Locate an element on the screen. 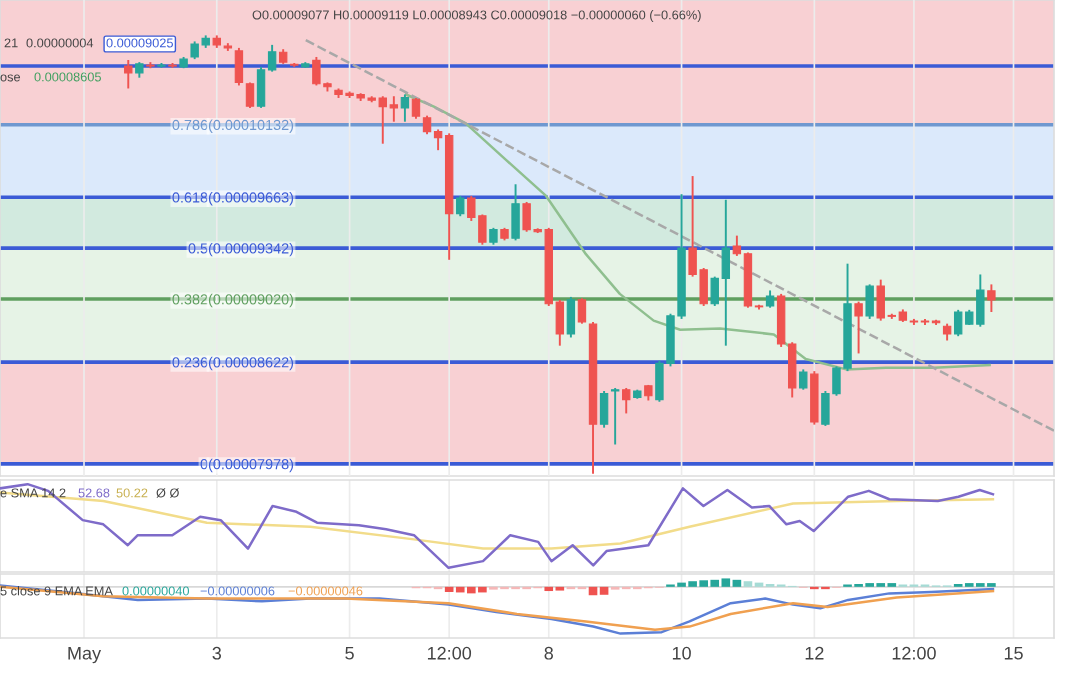 Image resolution: width=1080 pixels, height=680 pixels. x-tick-label: 8 is located at coordinates (548, 653).